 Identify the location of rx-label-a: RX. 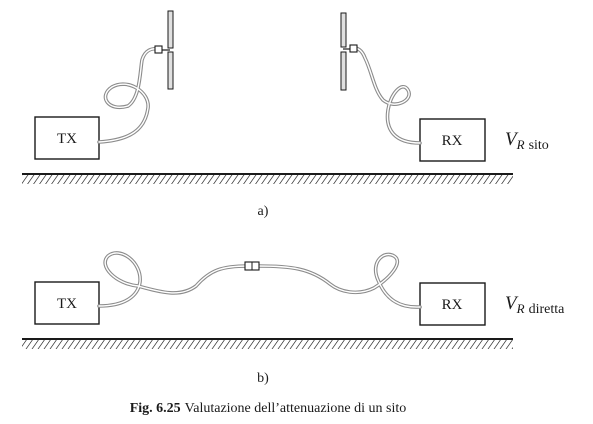
(452, 141).